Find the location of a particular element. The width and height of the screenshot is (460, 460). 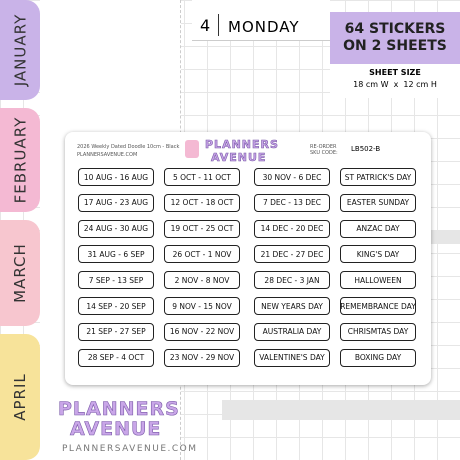

tab-label: MARCH is located at coordinates (20, 273).